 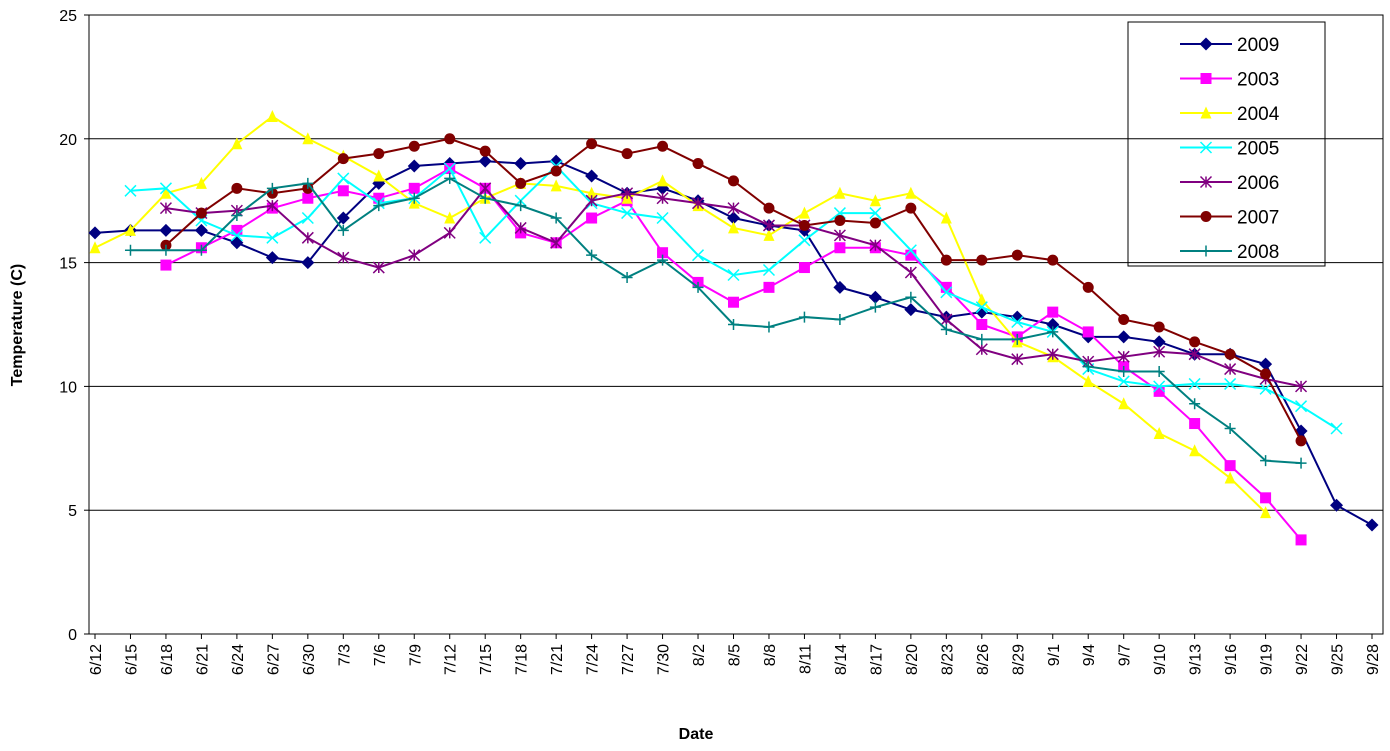 I want to click on x-tick-label: 9/25, so click(x=1338, y=659).